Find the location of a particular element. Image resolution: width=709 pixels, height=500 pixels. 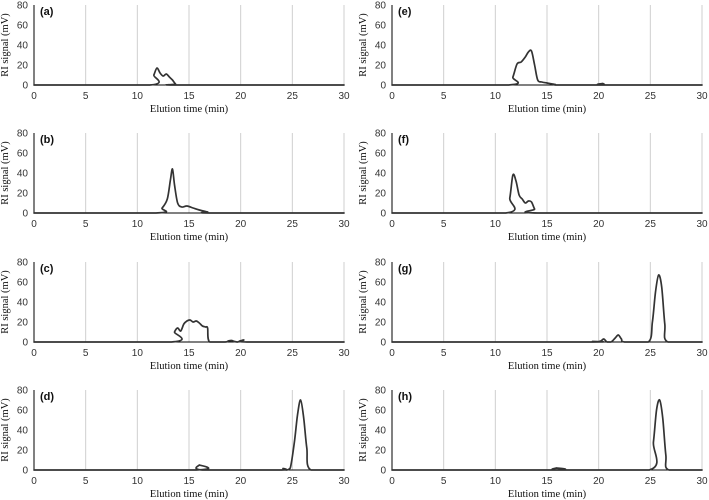

panel-label: (f) is located at coordinates (403, 140).